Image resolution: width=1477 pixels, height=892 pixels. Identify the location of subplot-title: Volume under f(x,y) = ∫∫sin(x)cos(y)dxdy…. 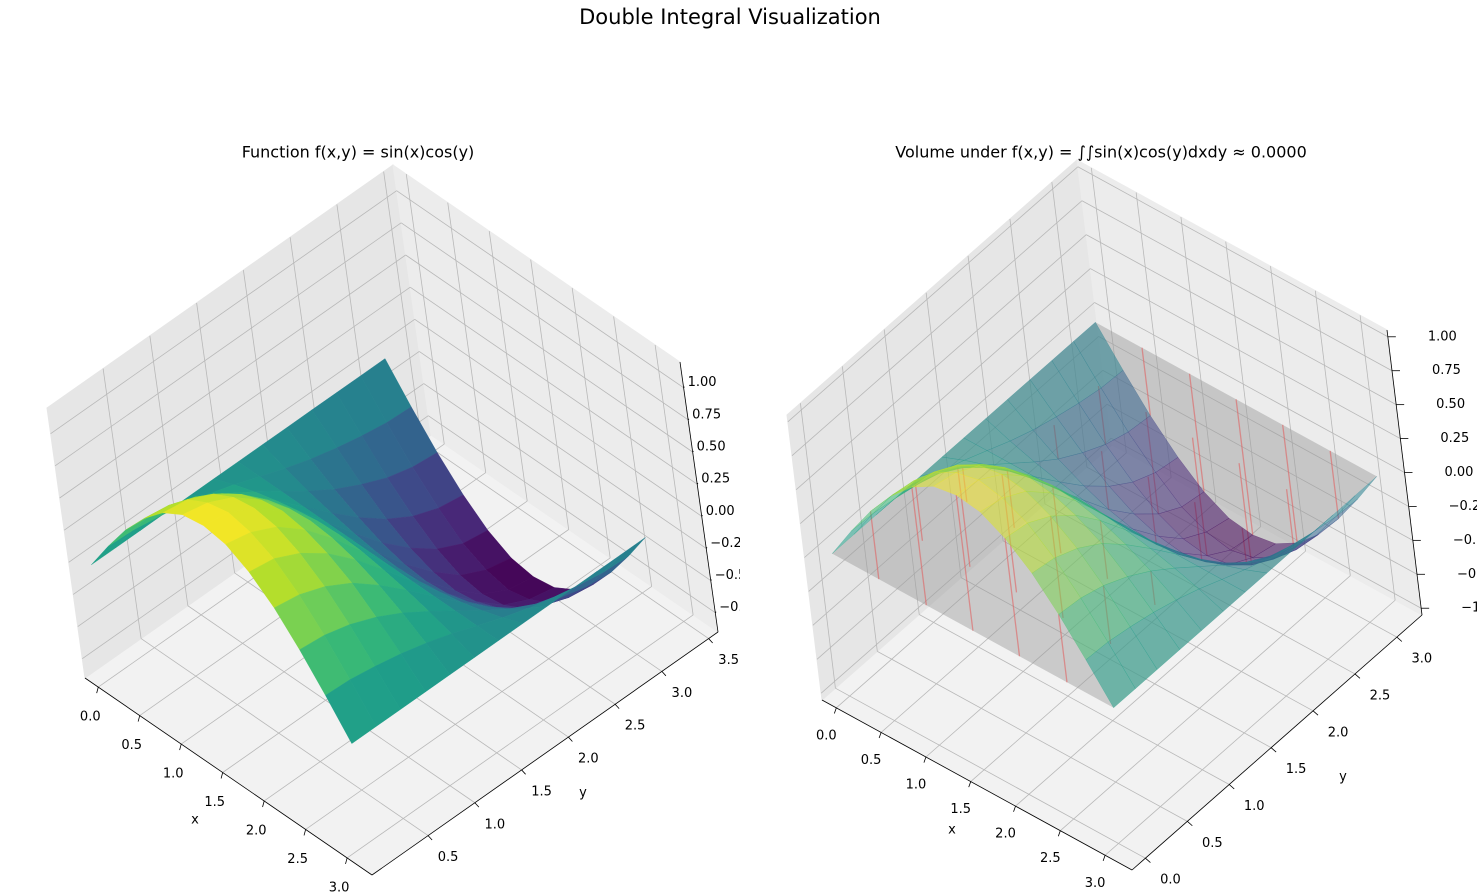
(1101, 152).